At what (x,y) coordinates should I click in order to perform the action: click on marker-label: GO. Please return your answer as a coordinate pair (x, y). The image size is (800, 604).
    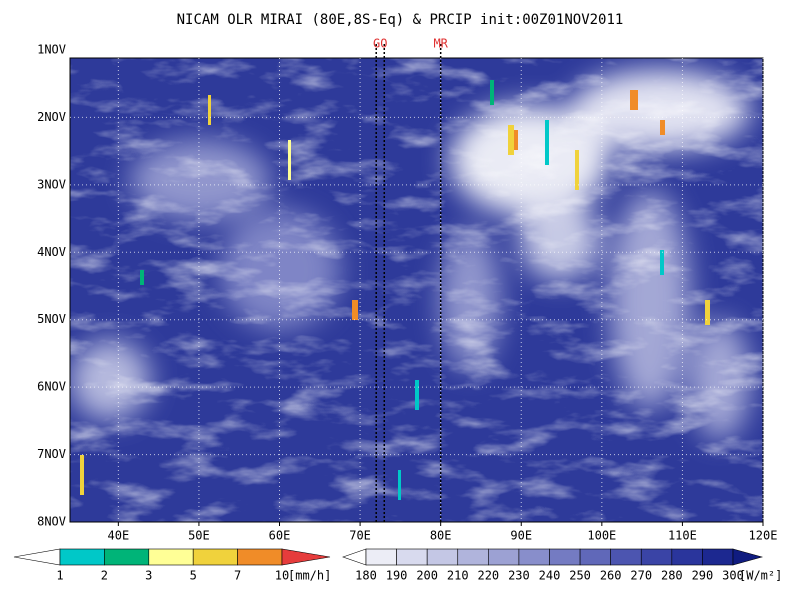
    Looking at the image, I should click on (380, 44).